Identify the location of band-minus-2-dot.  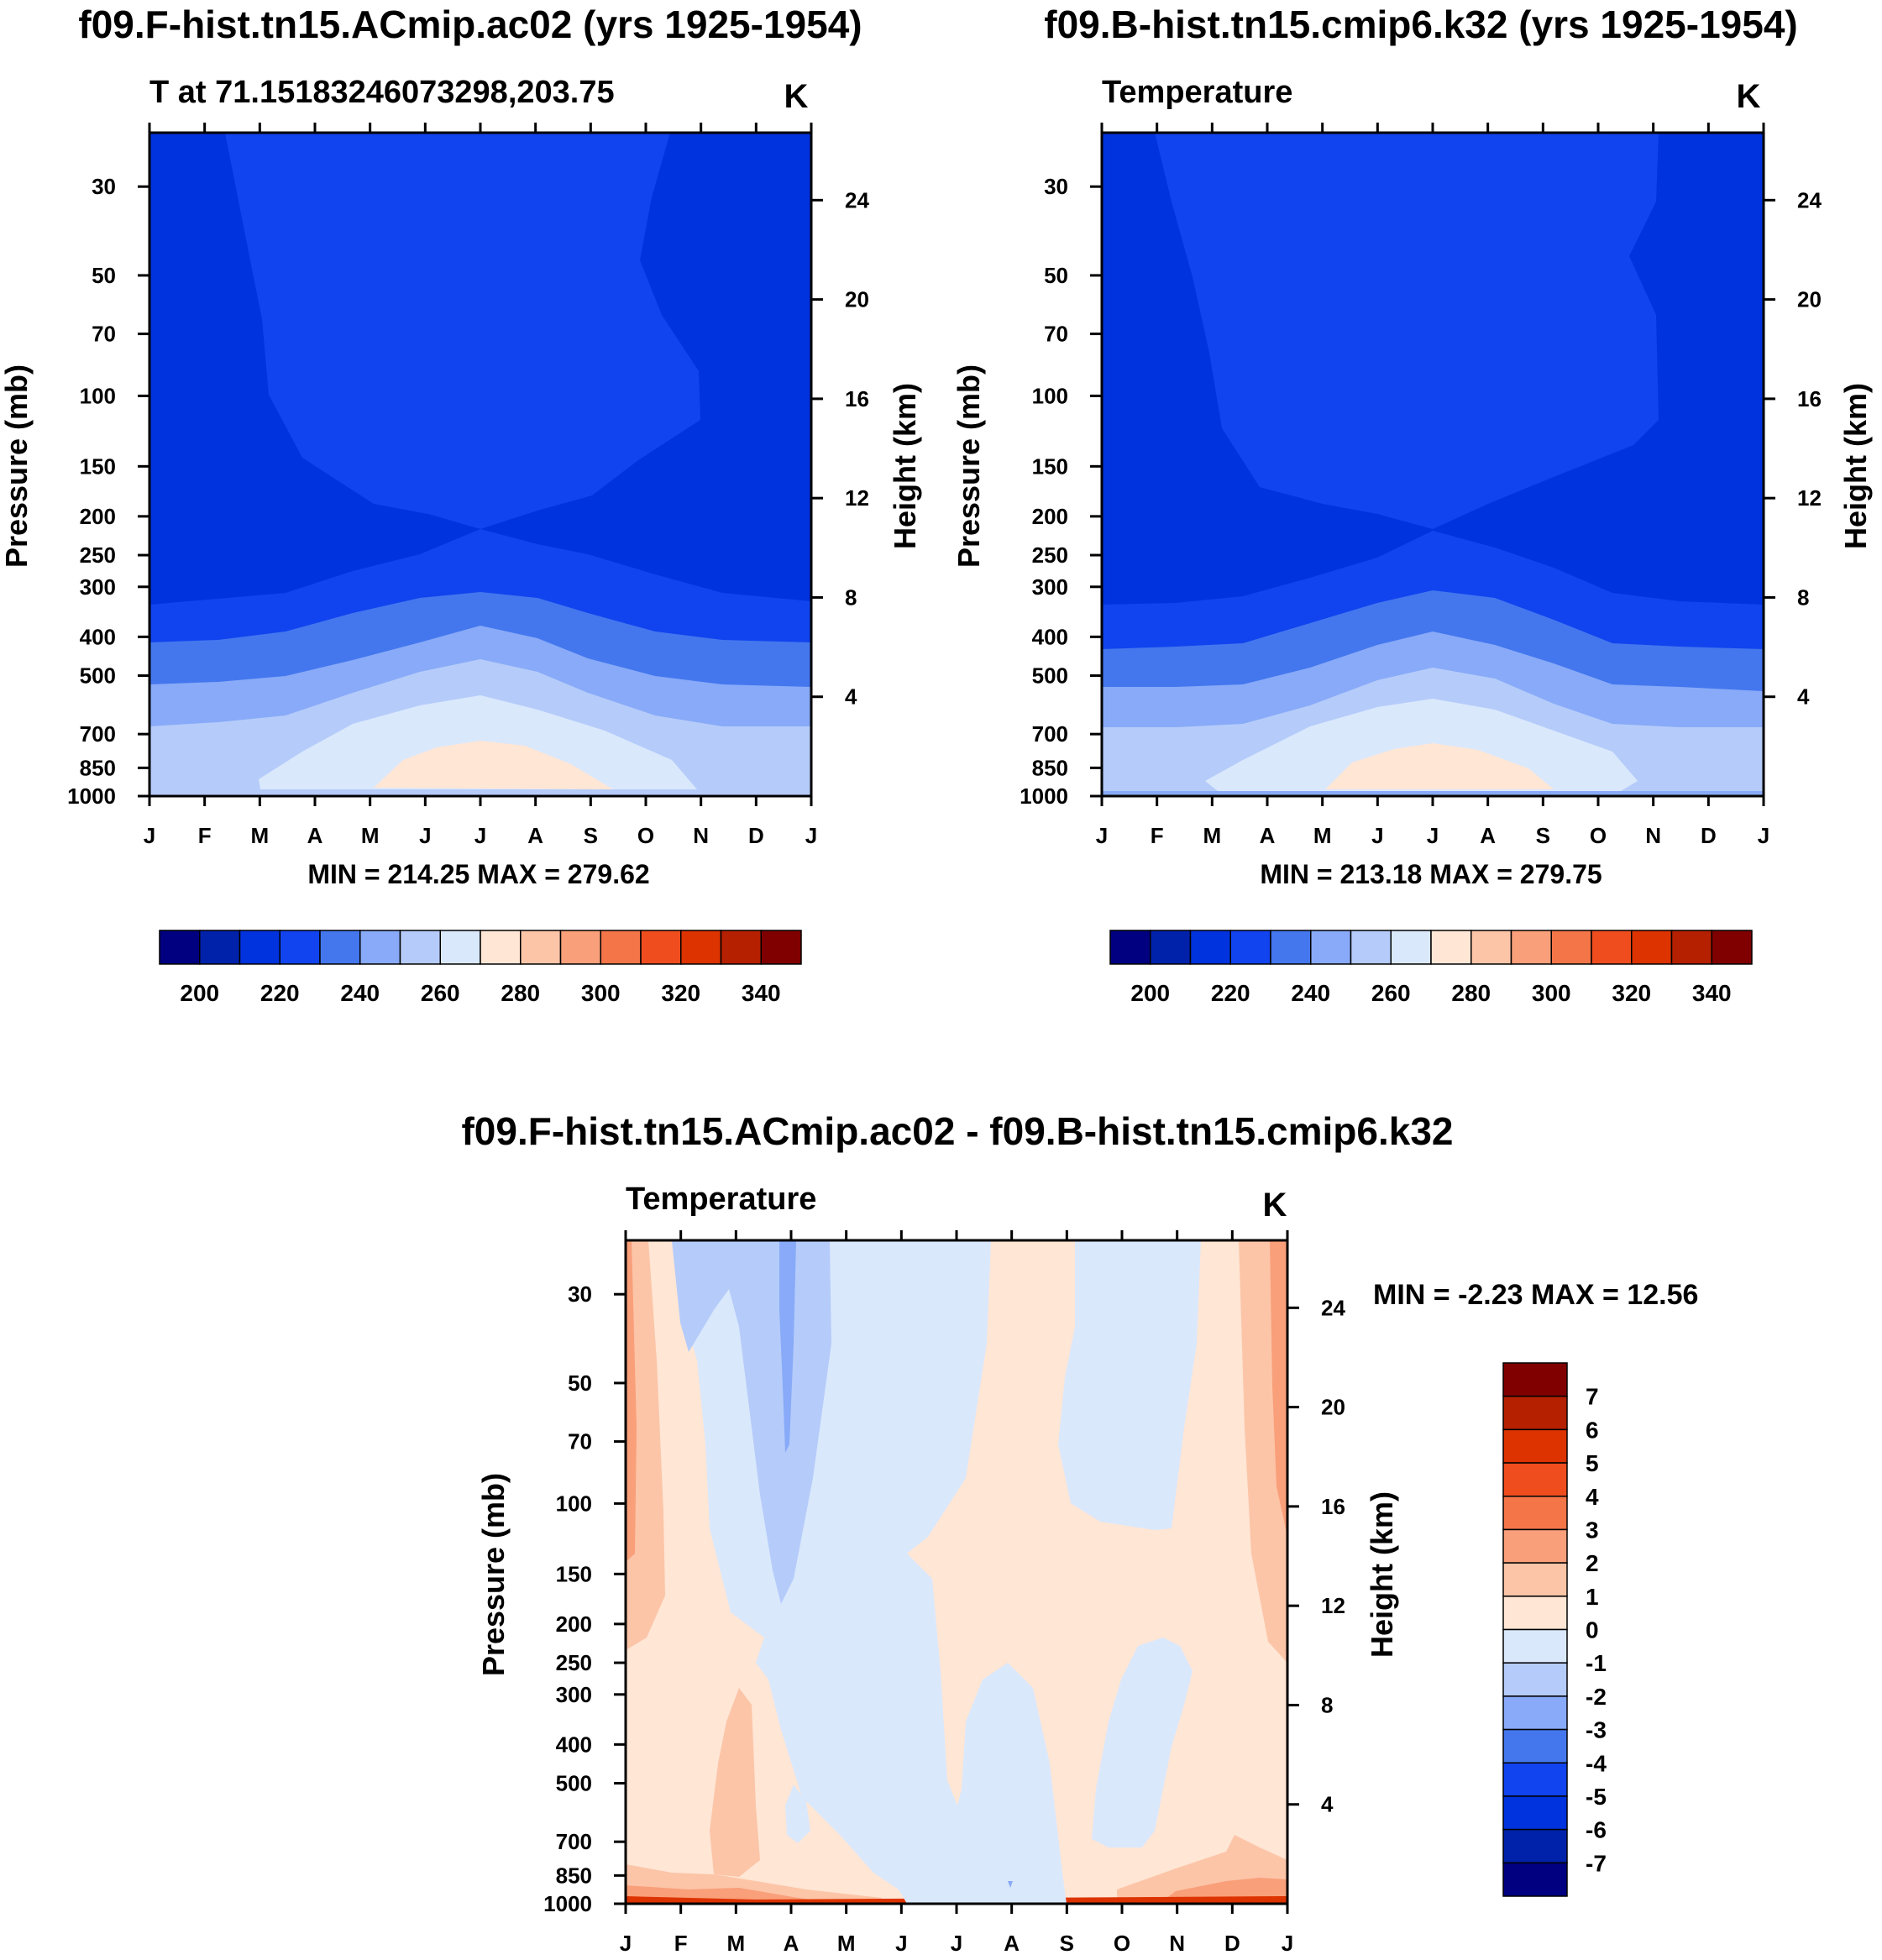
(1010, 1884).